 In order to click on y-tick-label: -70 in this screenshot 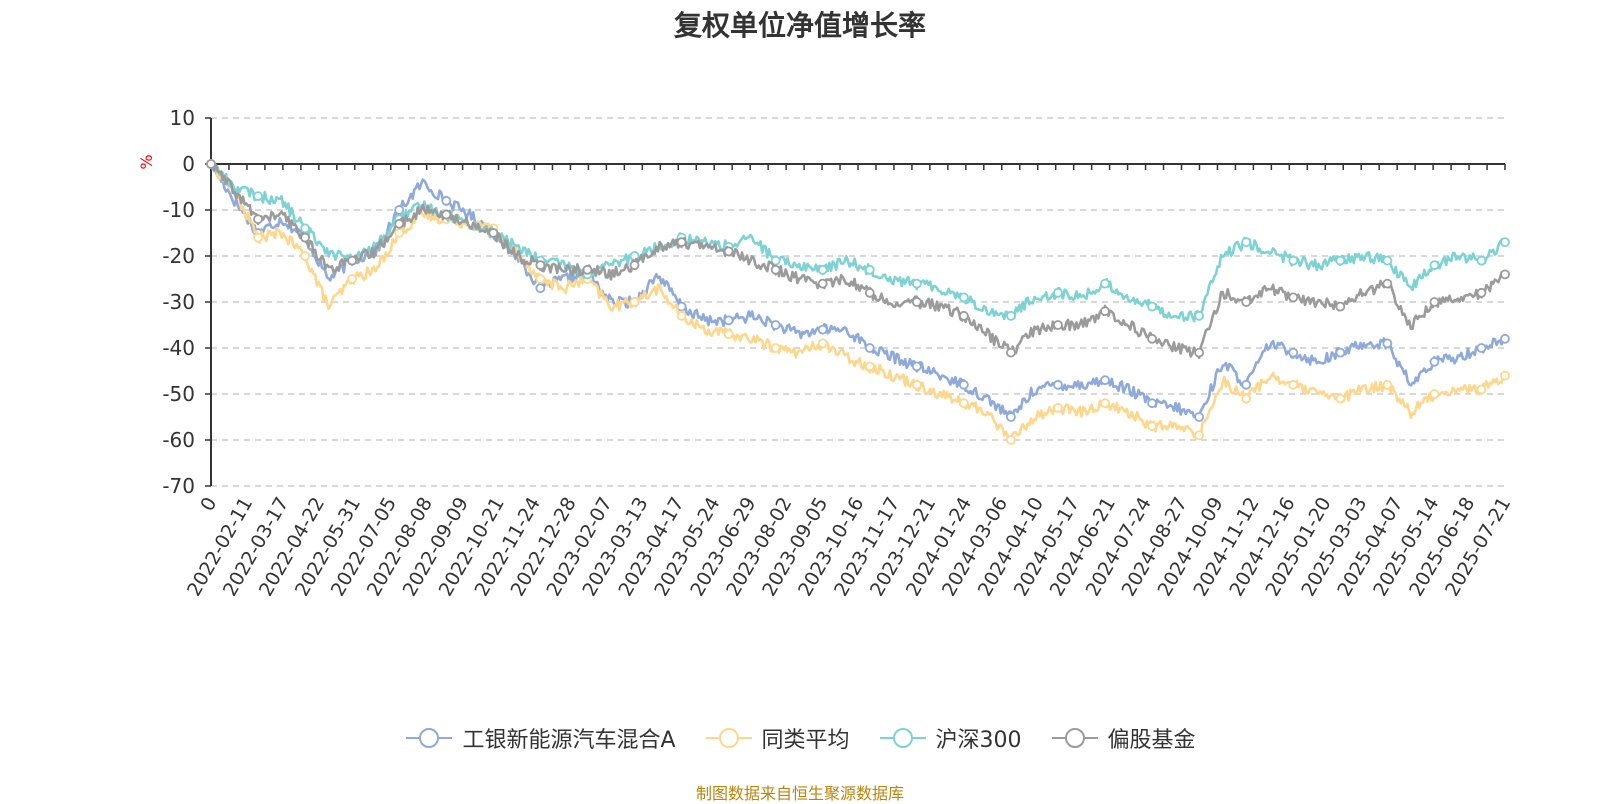, I will do `click(178, 486)`.